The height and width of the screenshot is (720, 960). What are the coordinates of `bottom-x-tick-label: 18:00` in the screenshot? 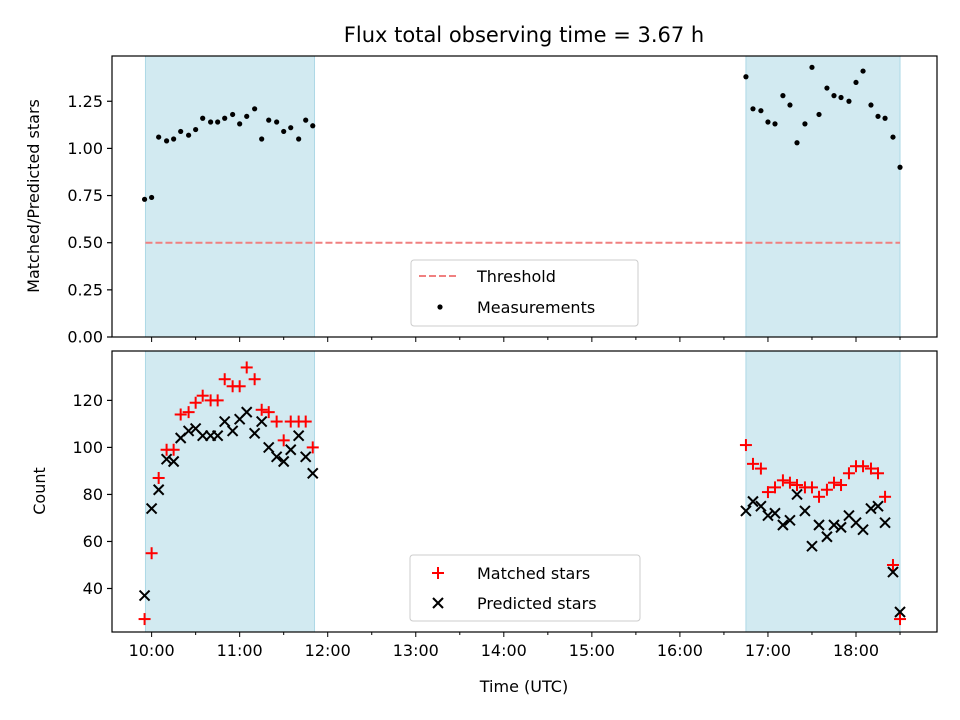 It's located at (856, 650).